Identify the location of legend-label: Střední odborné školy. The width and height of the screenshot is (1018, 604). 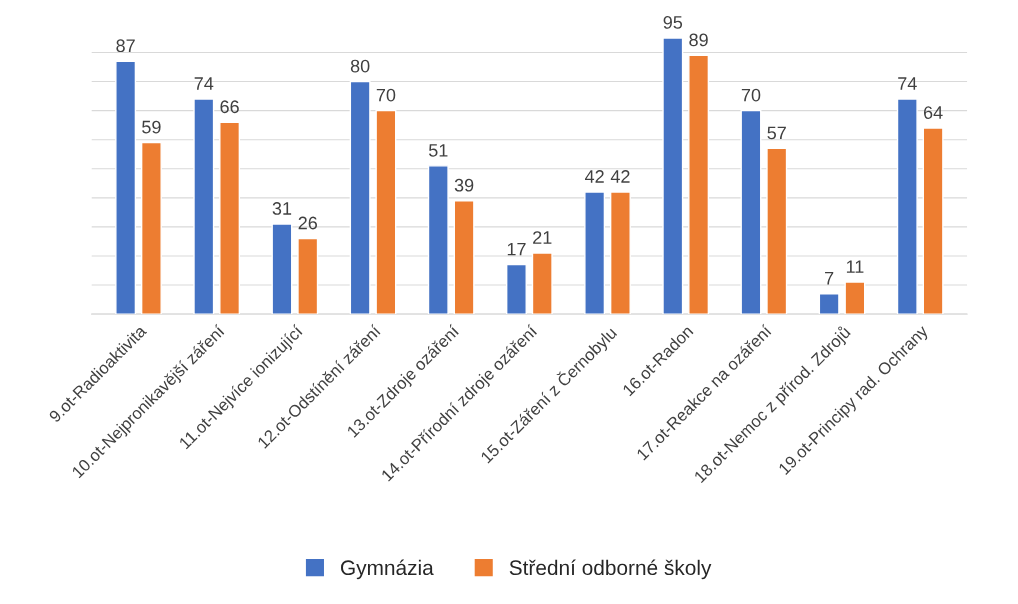
(610, 569).